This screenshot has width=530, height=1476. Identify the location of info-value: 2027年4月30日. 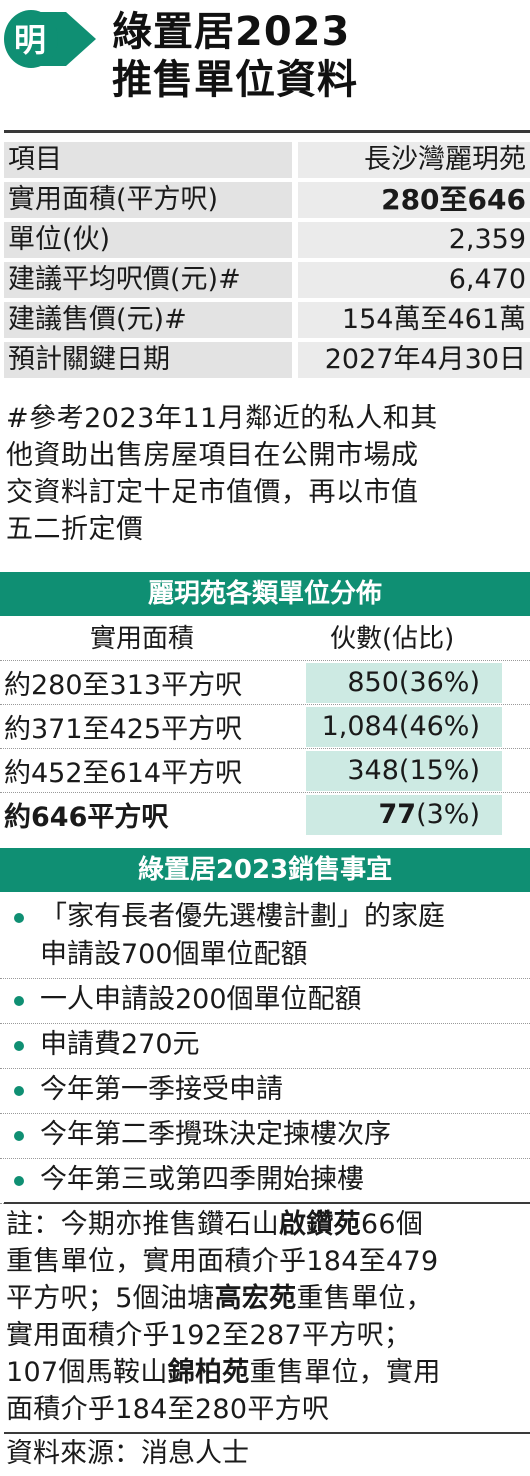
(414, 360).